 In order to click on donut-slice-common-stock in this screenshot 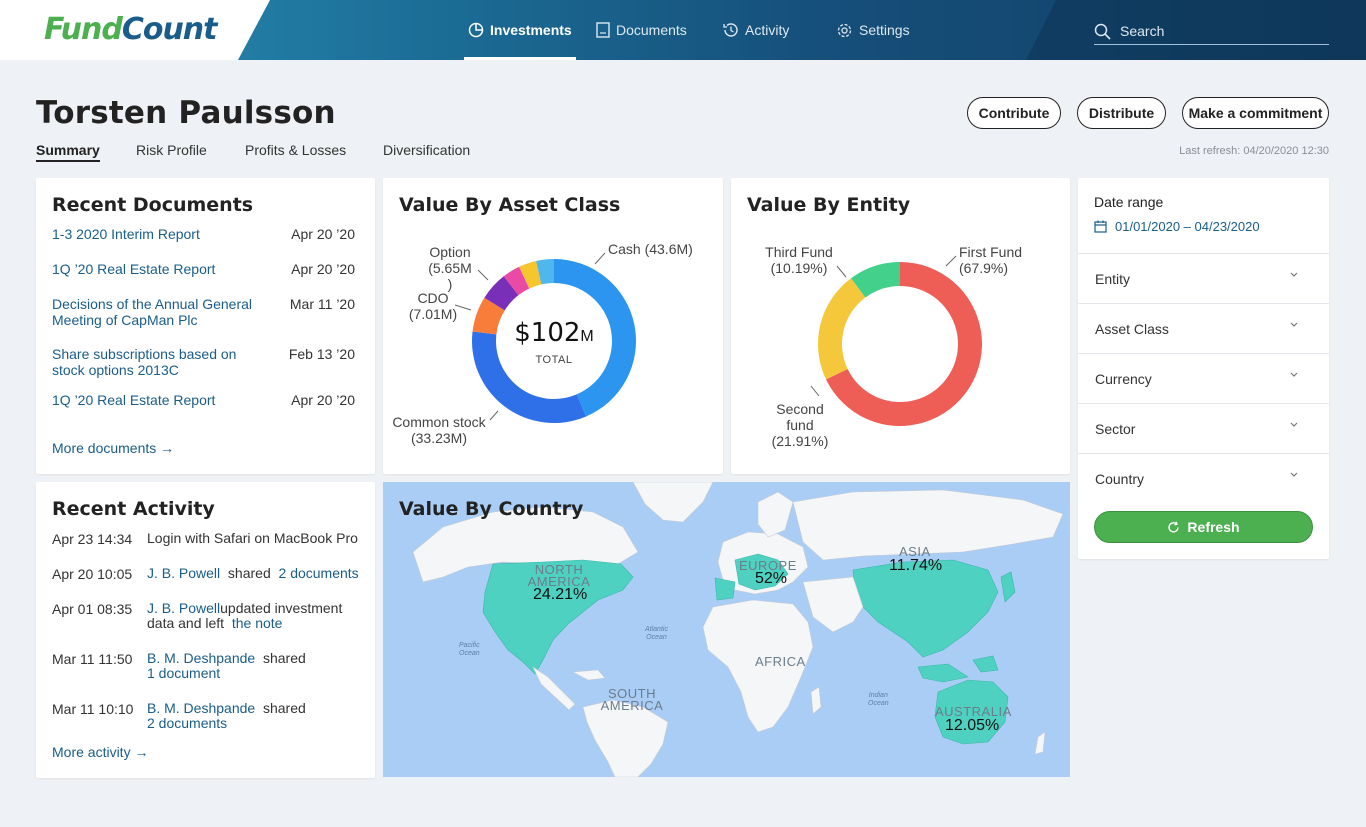, I will do `click(529, 377)`.